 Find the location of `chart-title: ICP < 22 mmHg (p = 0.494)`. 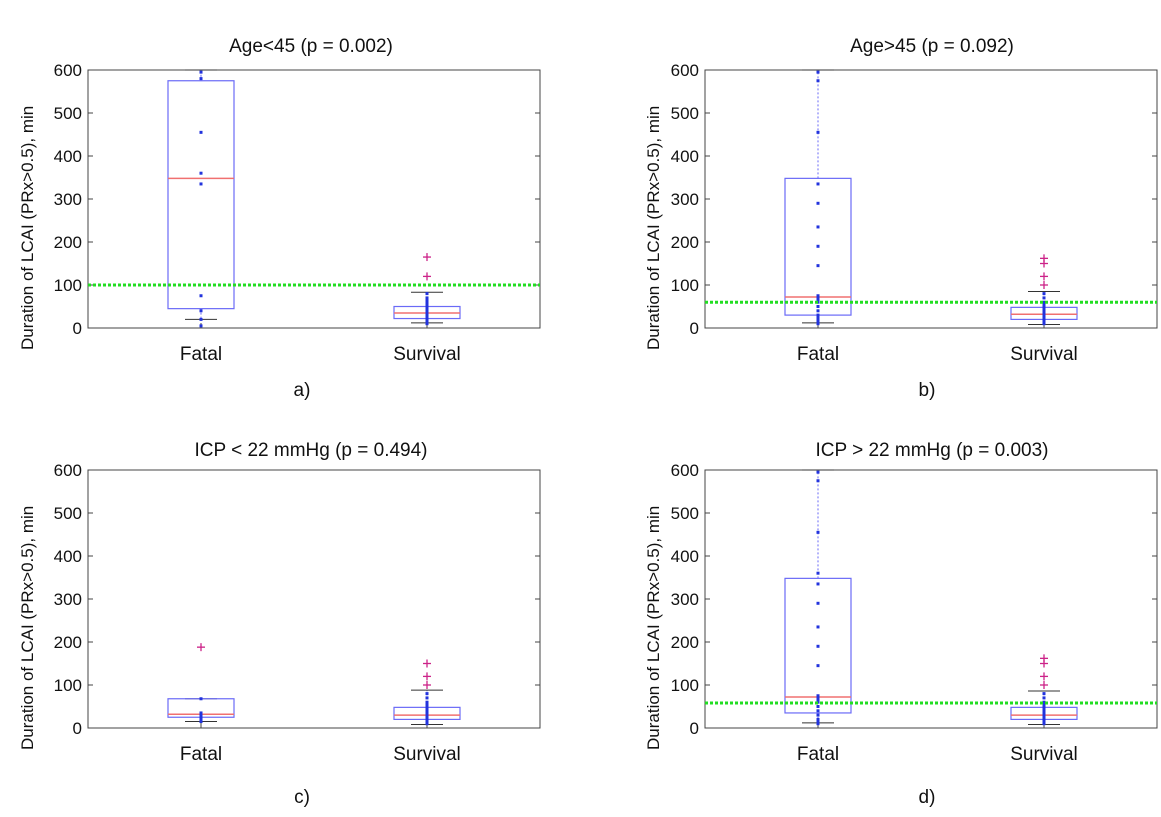

chart-title: ICP < 22 mmHg (p = 0.494) is located at coordinates (311, 450).